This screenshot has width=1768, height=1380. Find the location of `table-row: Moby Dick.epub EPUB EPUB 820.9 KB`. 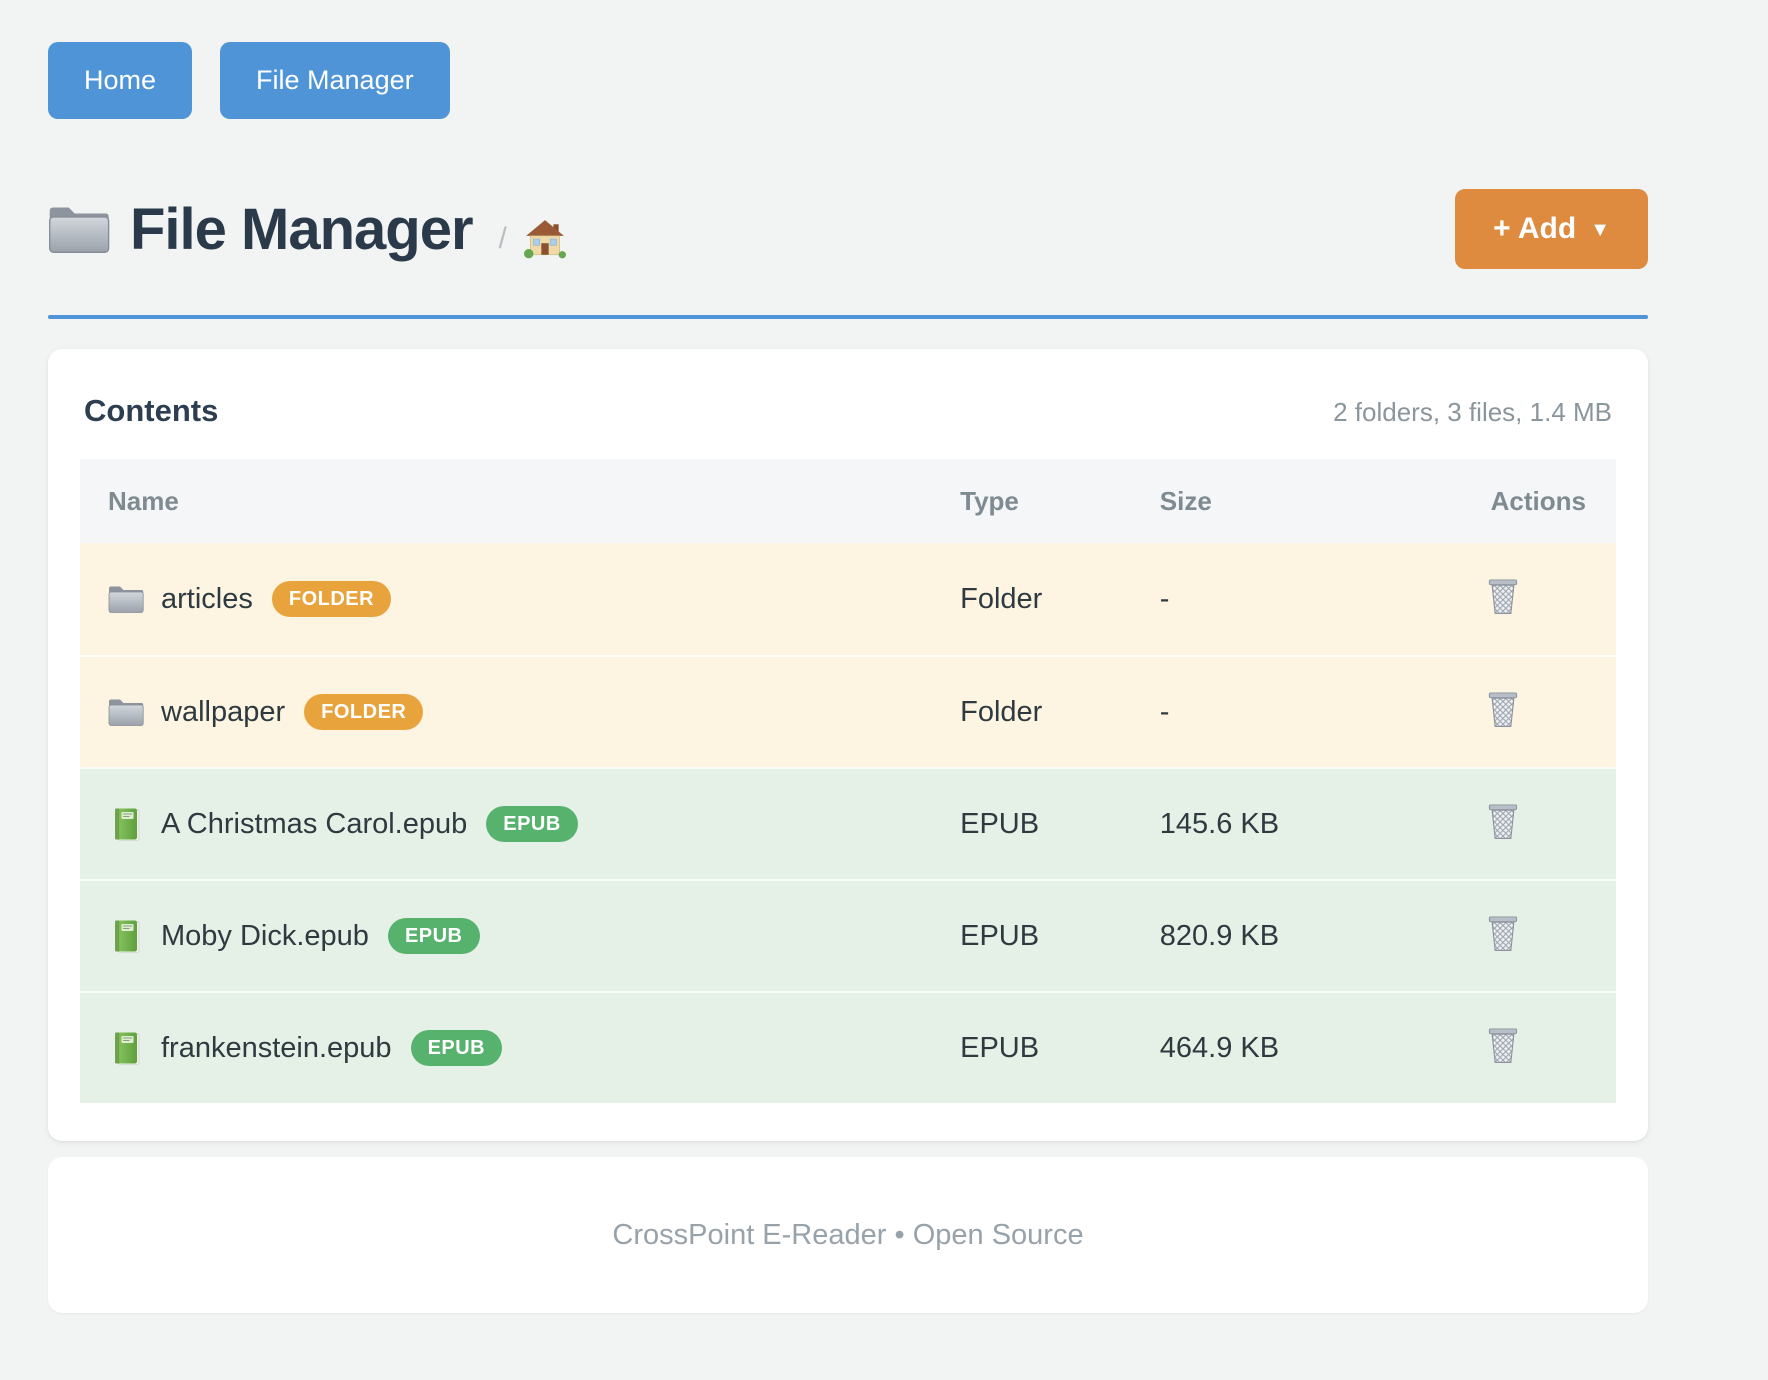

table-row: Moby Dick.epub EPUB EPUB 820.9 KB is located at coordinates (848, 935).